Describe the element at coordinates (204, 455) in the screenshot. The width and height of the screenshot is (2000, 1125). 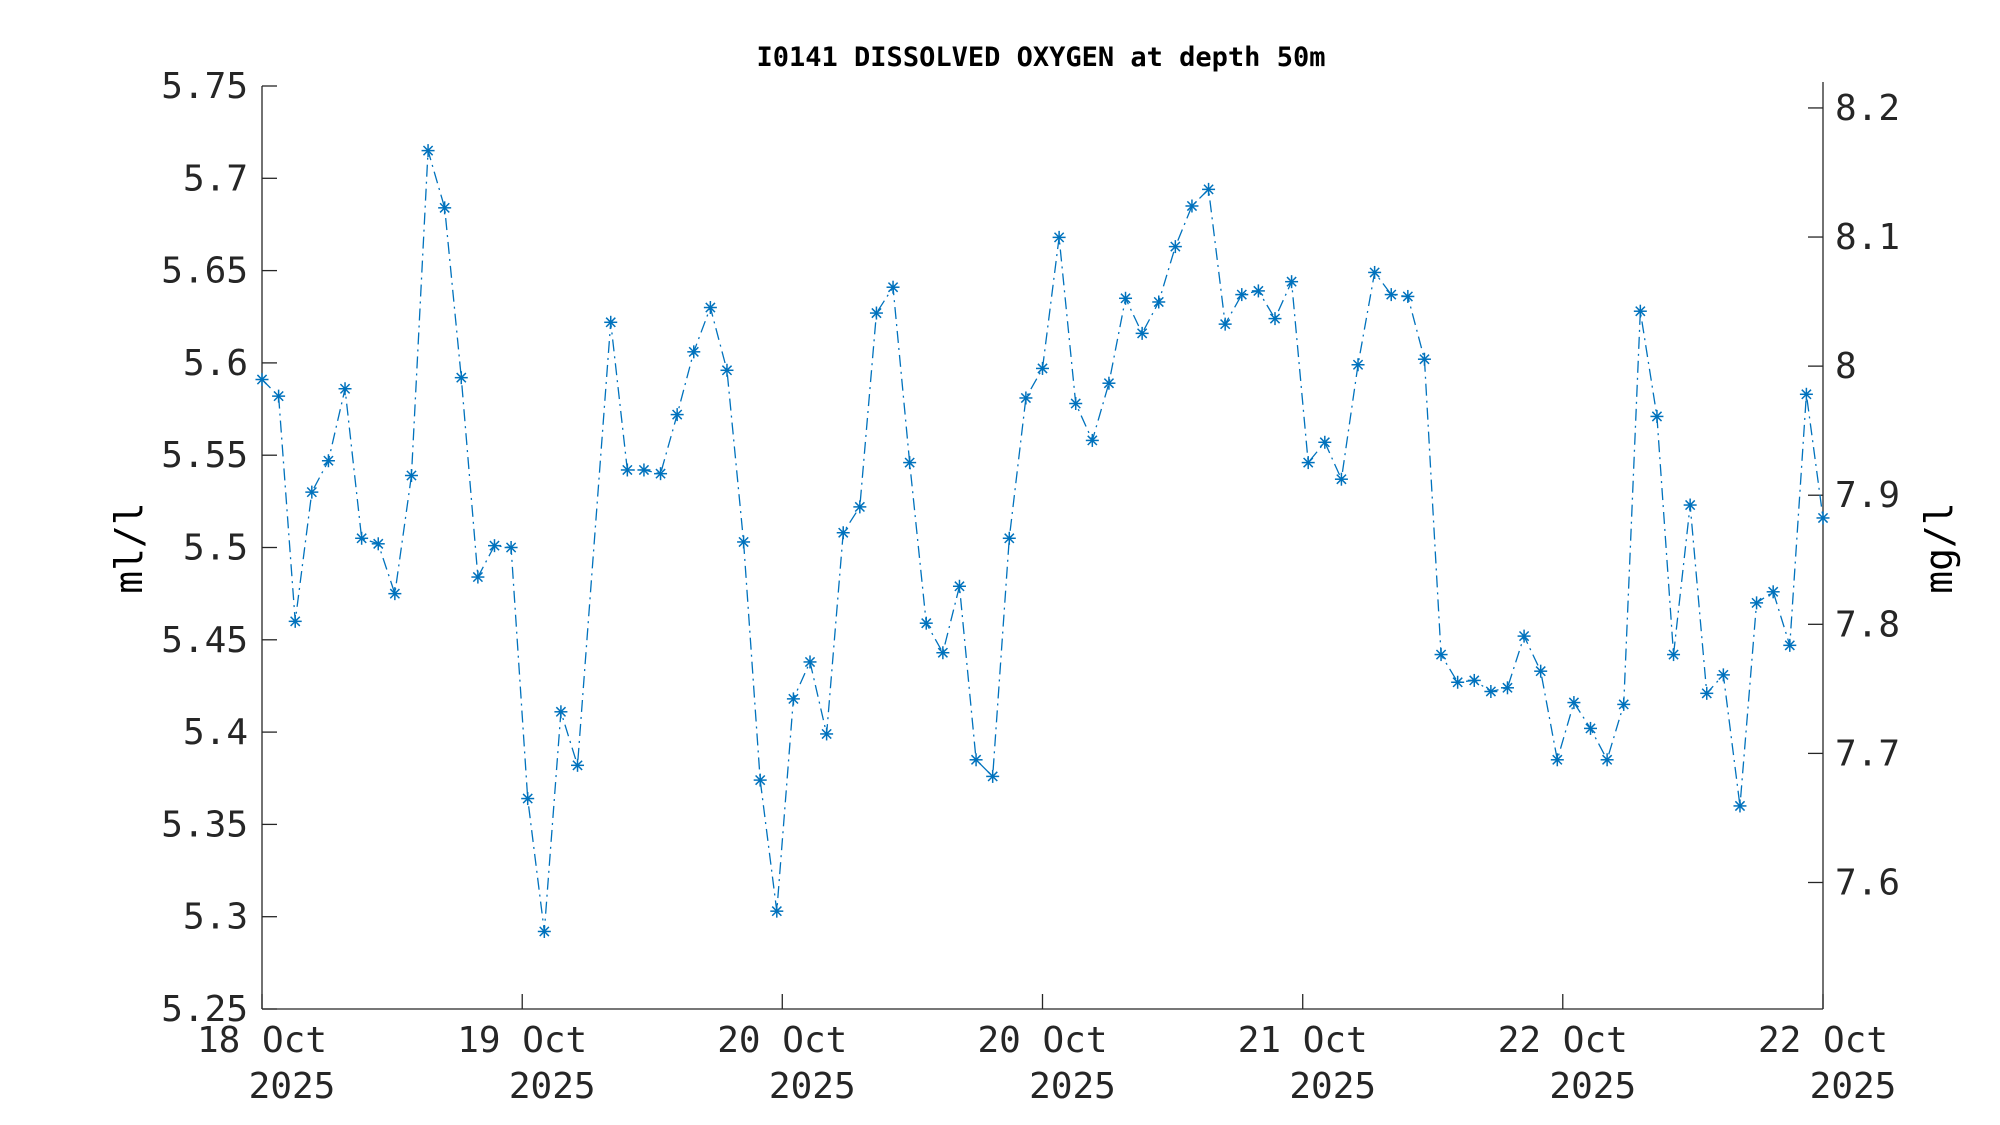
I see `y-tick-label-left: 5.55` at that location.